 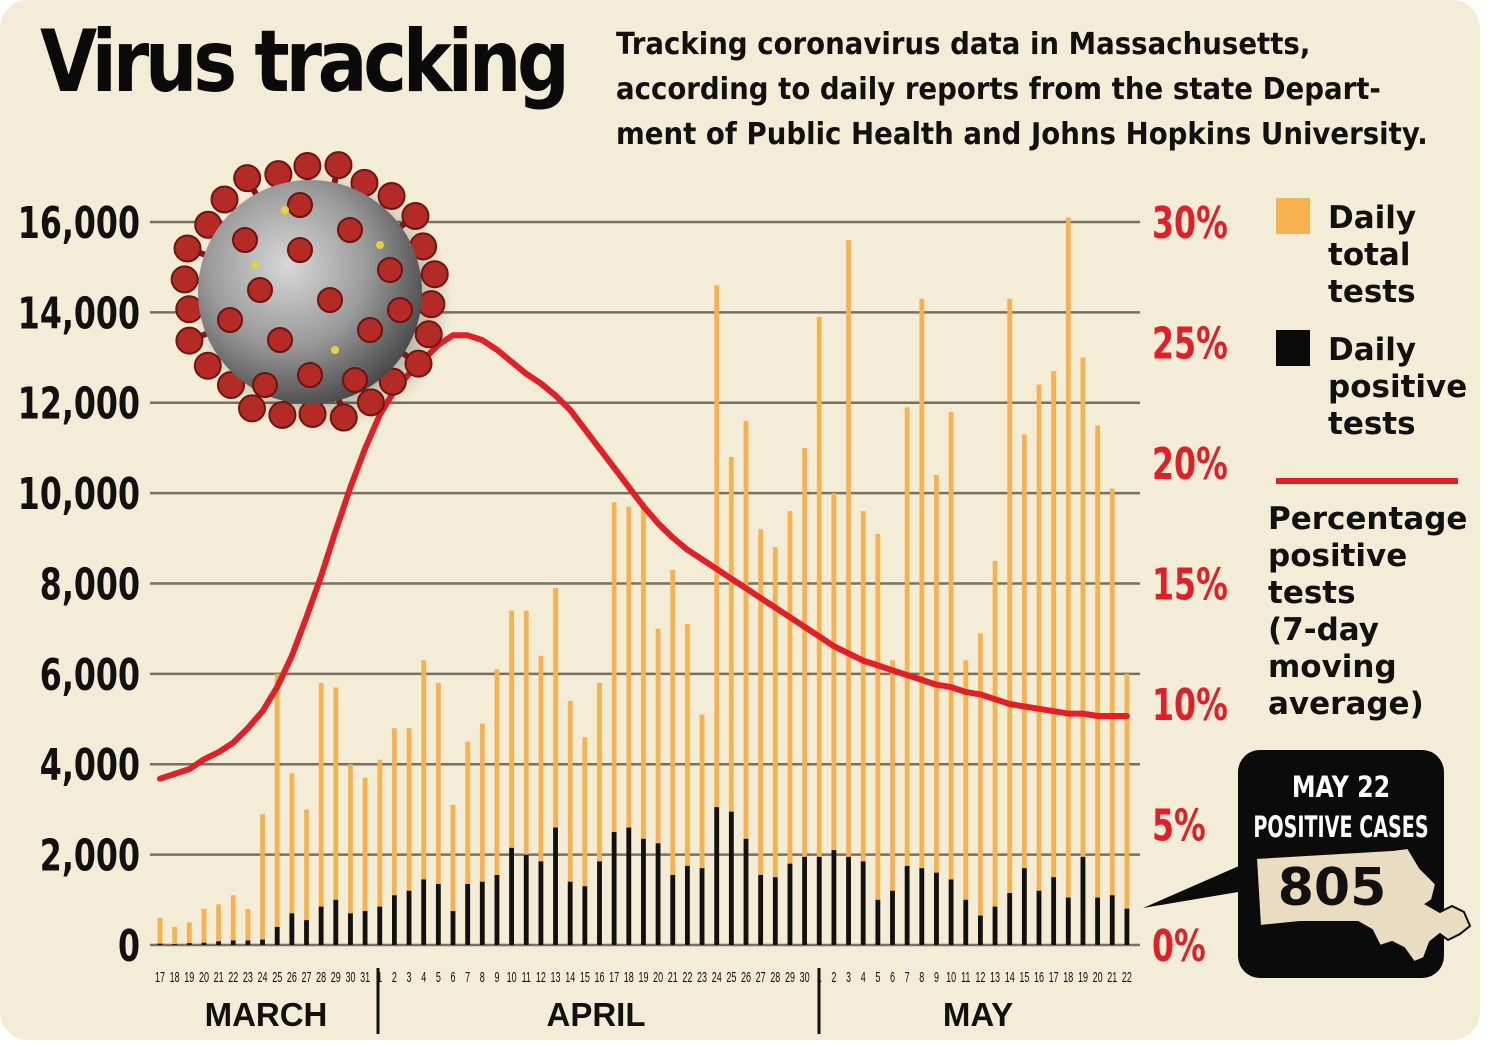 I want to click on x-tick-label: 26, so click(x=746, y=977).